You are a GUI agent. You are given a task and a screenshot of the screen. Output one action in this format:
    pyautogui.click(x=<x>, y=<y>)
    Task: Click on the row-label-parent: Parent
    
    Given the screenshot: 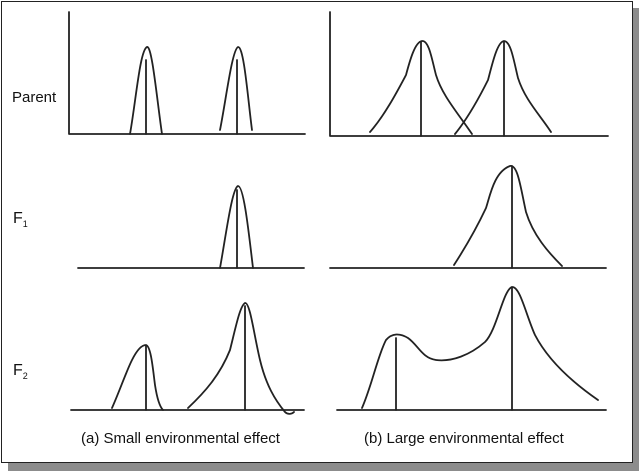 What is the action you would take?
    pyautogui.click(x=34, y=97)
    